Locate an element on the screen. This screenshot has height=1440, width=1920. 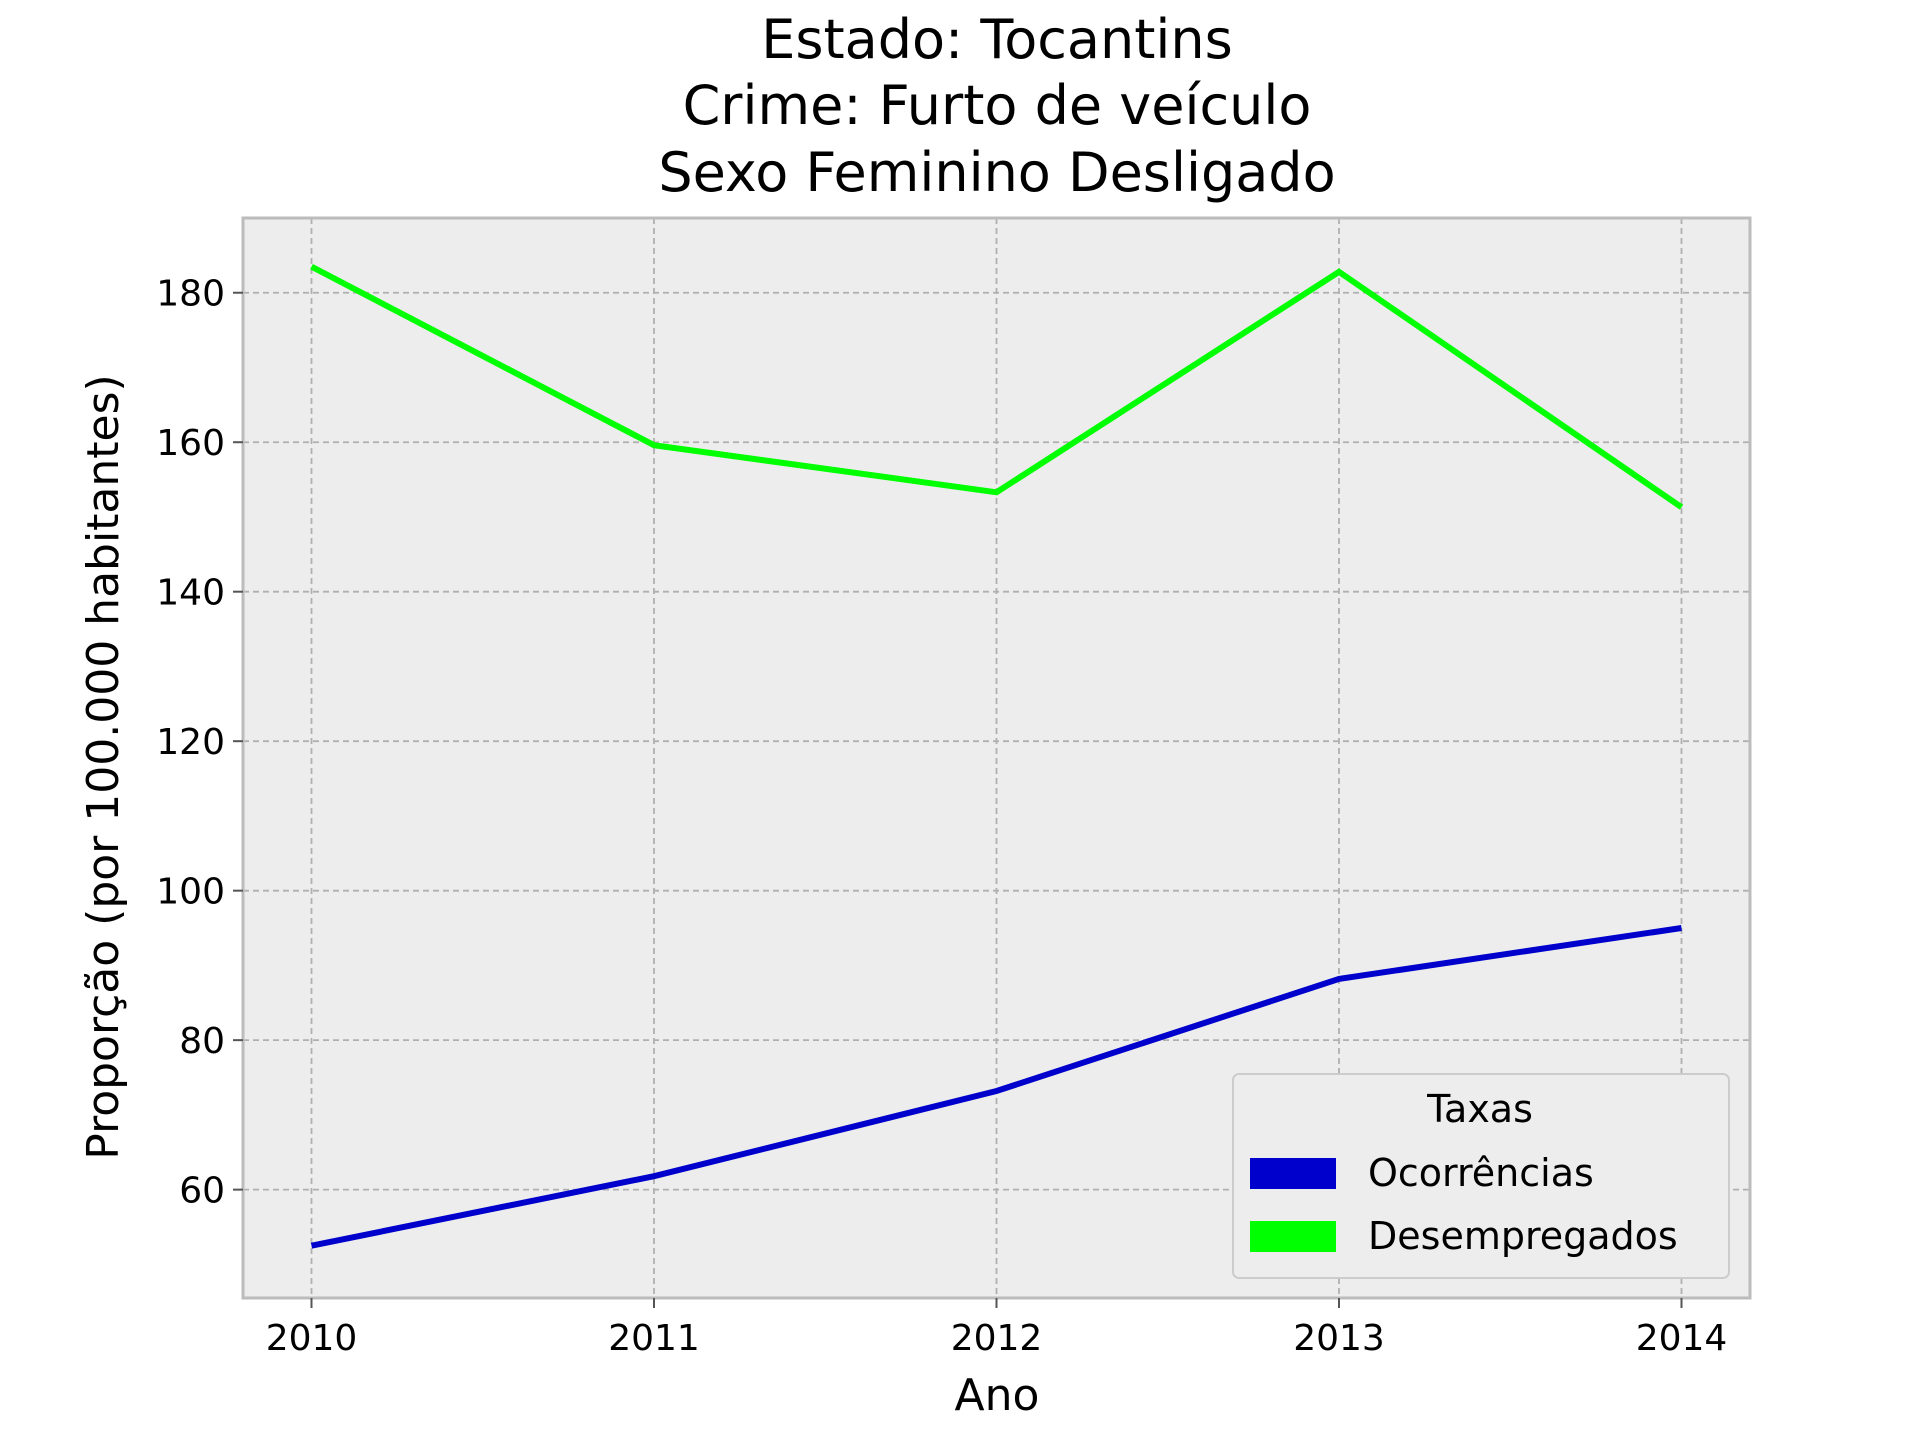
legend-box is located at coordinates (1481, 1176).